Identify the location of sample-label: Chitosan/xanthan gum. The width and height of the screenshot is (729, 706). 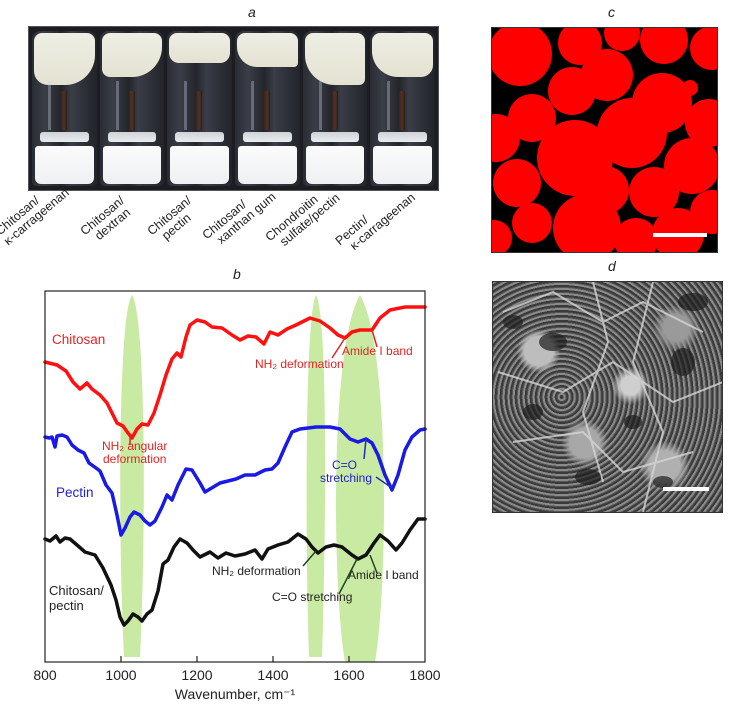
(239, 216).